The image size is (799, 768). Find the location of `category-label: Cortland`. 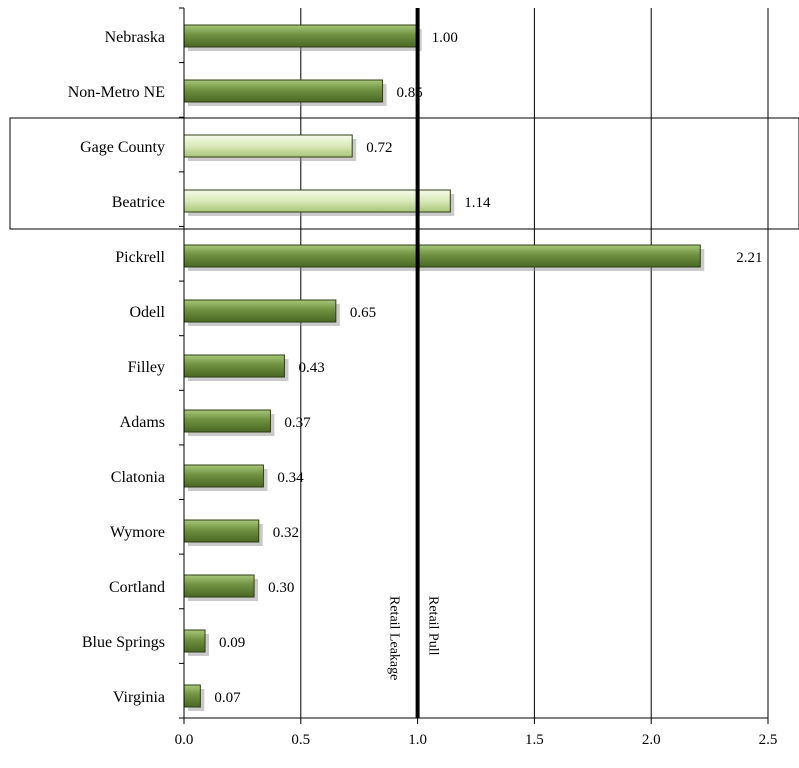

category-label: Cortland is located at coordinates (137, 587).